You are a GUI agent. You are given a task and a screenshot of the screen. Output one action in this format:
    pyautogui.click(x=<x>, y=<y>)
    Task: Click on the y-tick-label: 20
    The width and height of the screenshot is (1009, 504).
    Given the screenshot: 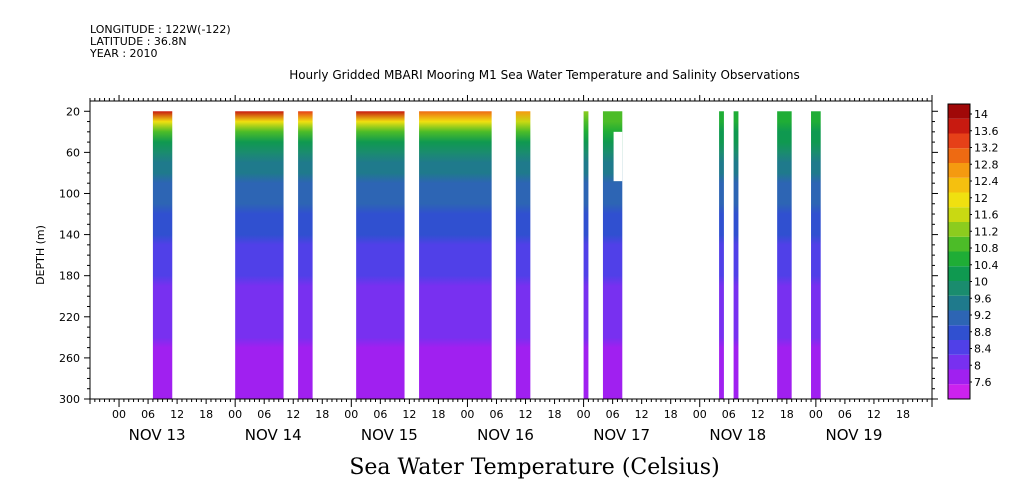 What is the action you would take?
    pyautogui.click(x=73, y=111)
    